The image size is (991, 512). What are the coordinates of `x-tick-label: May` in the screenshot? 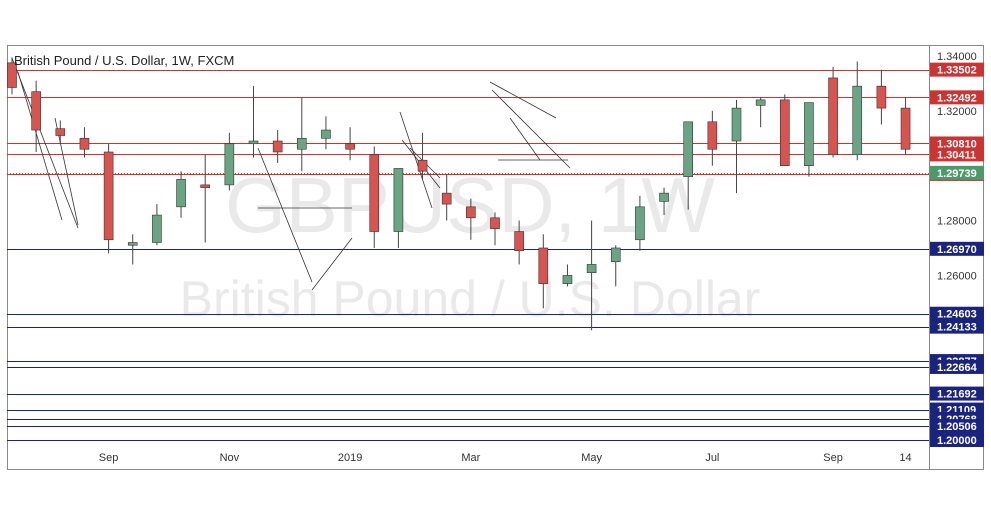 It's located at (591, 458).